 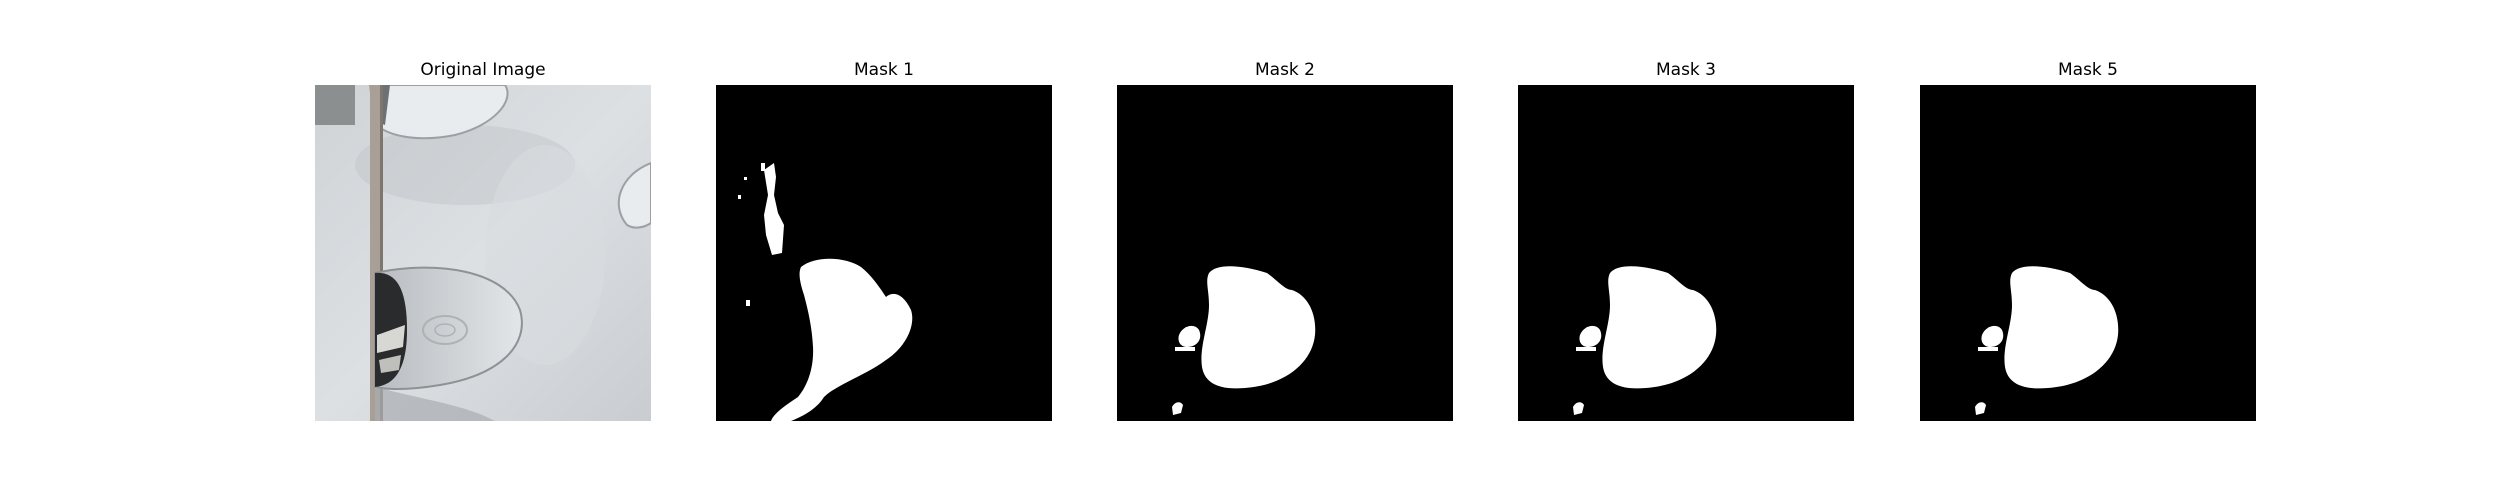 What do you see at coordinates (483, 70) in the screenshot?
I see `panel-title: Original Image` at bounding box center [483, 70].